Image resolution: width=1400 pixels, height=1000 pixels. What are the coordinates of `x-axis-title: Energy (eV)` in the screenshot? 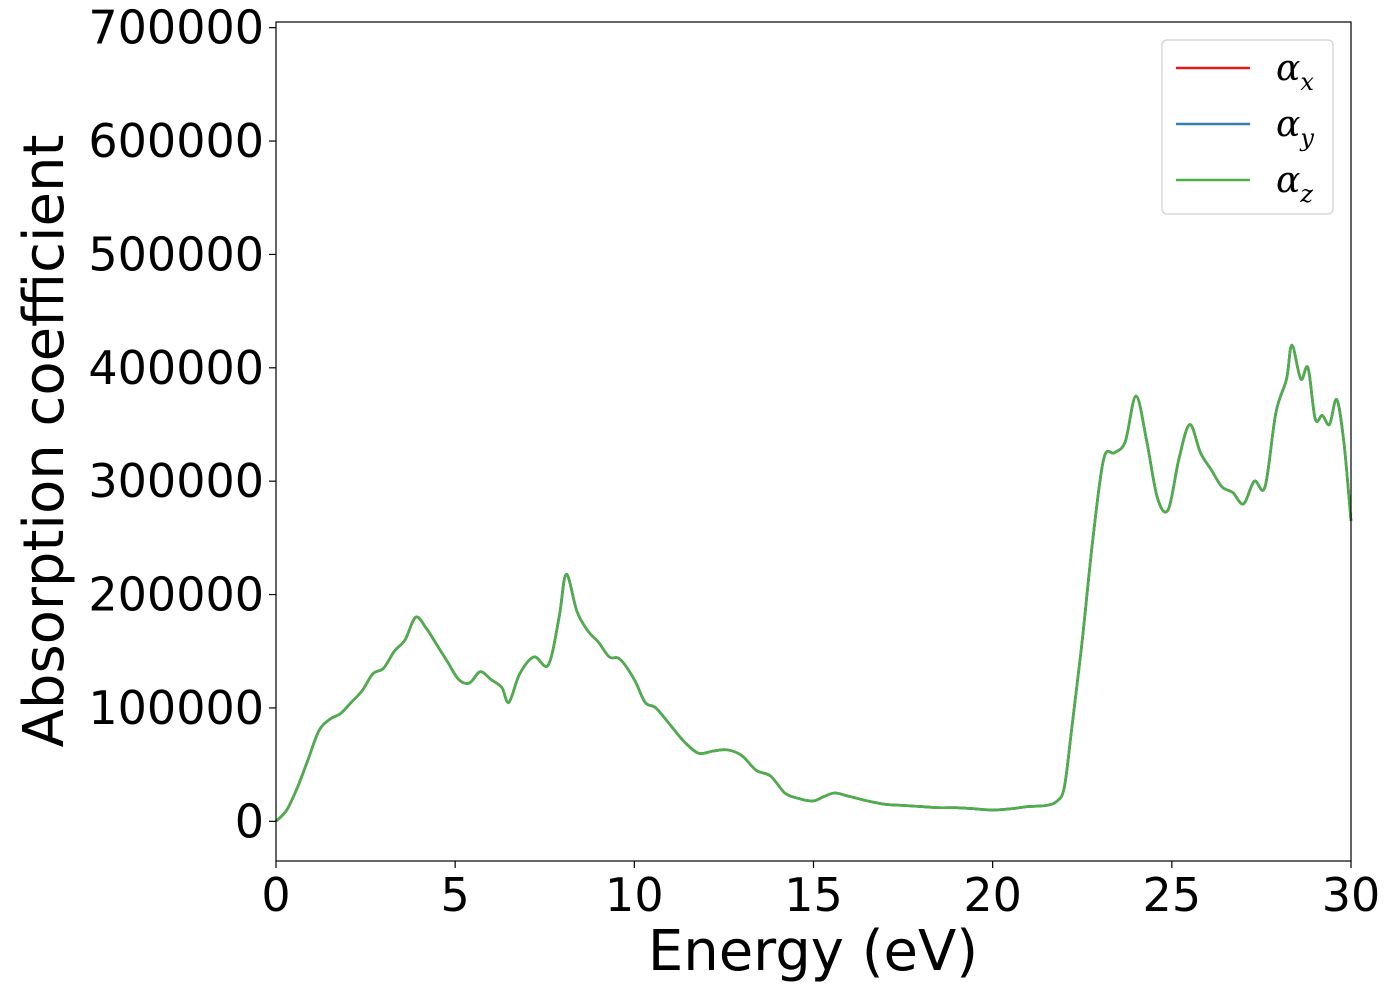 It's located at (813, 951).